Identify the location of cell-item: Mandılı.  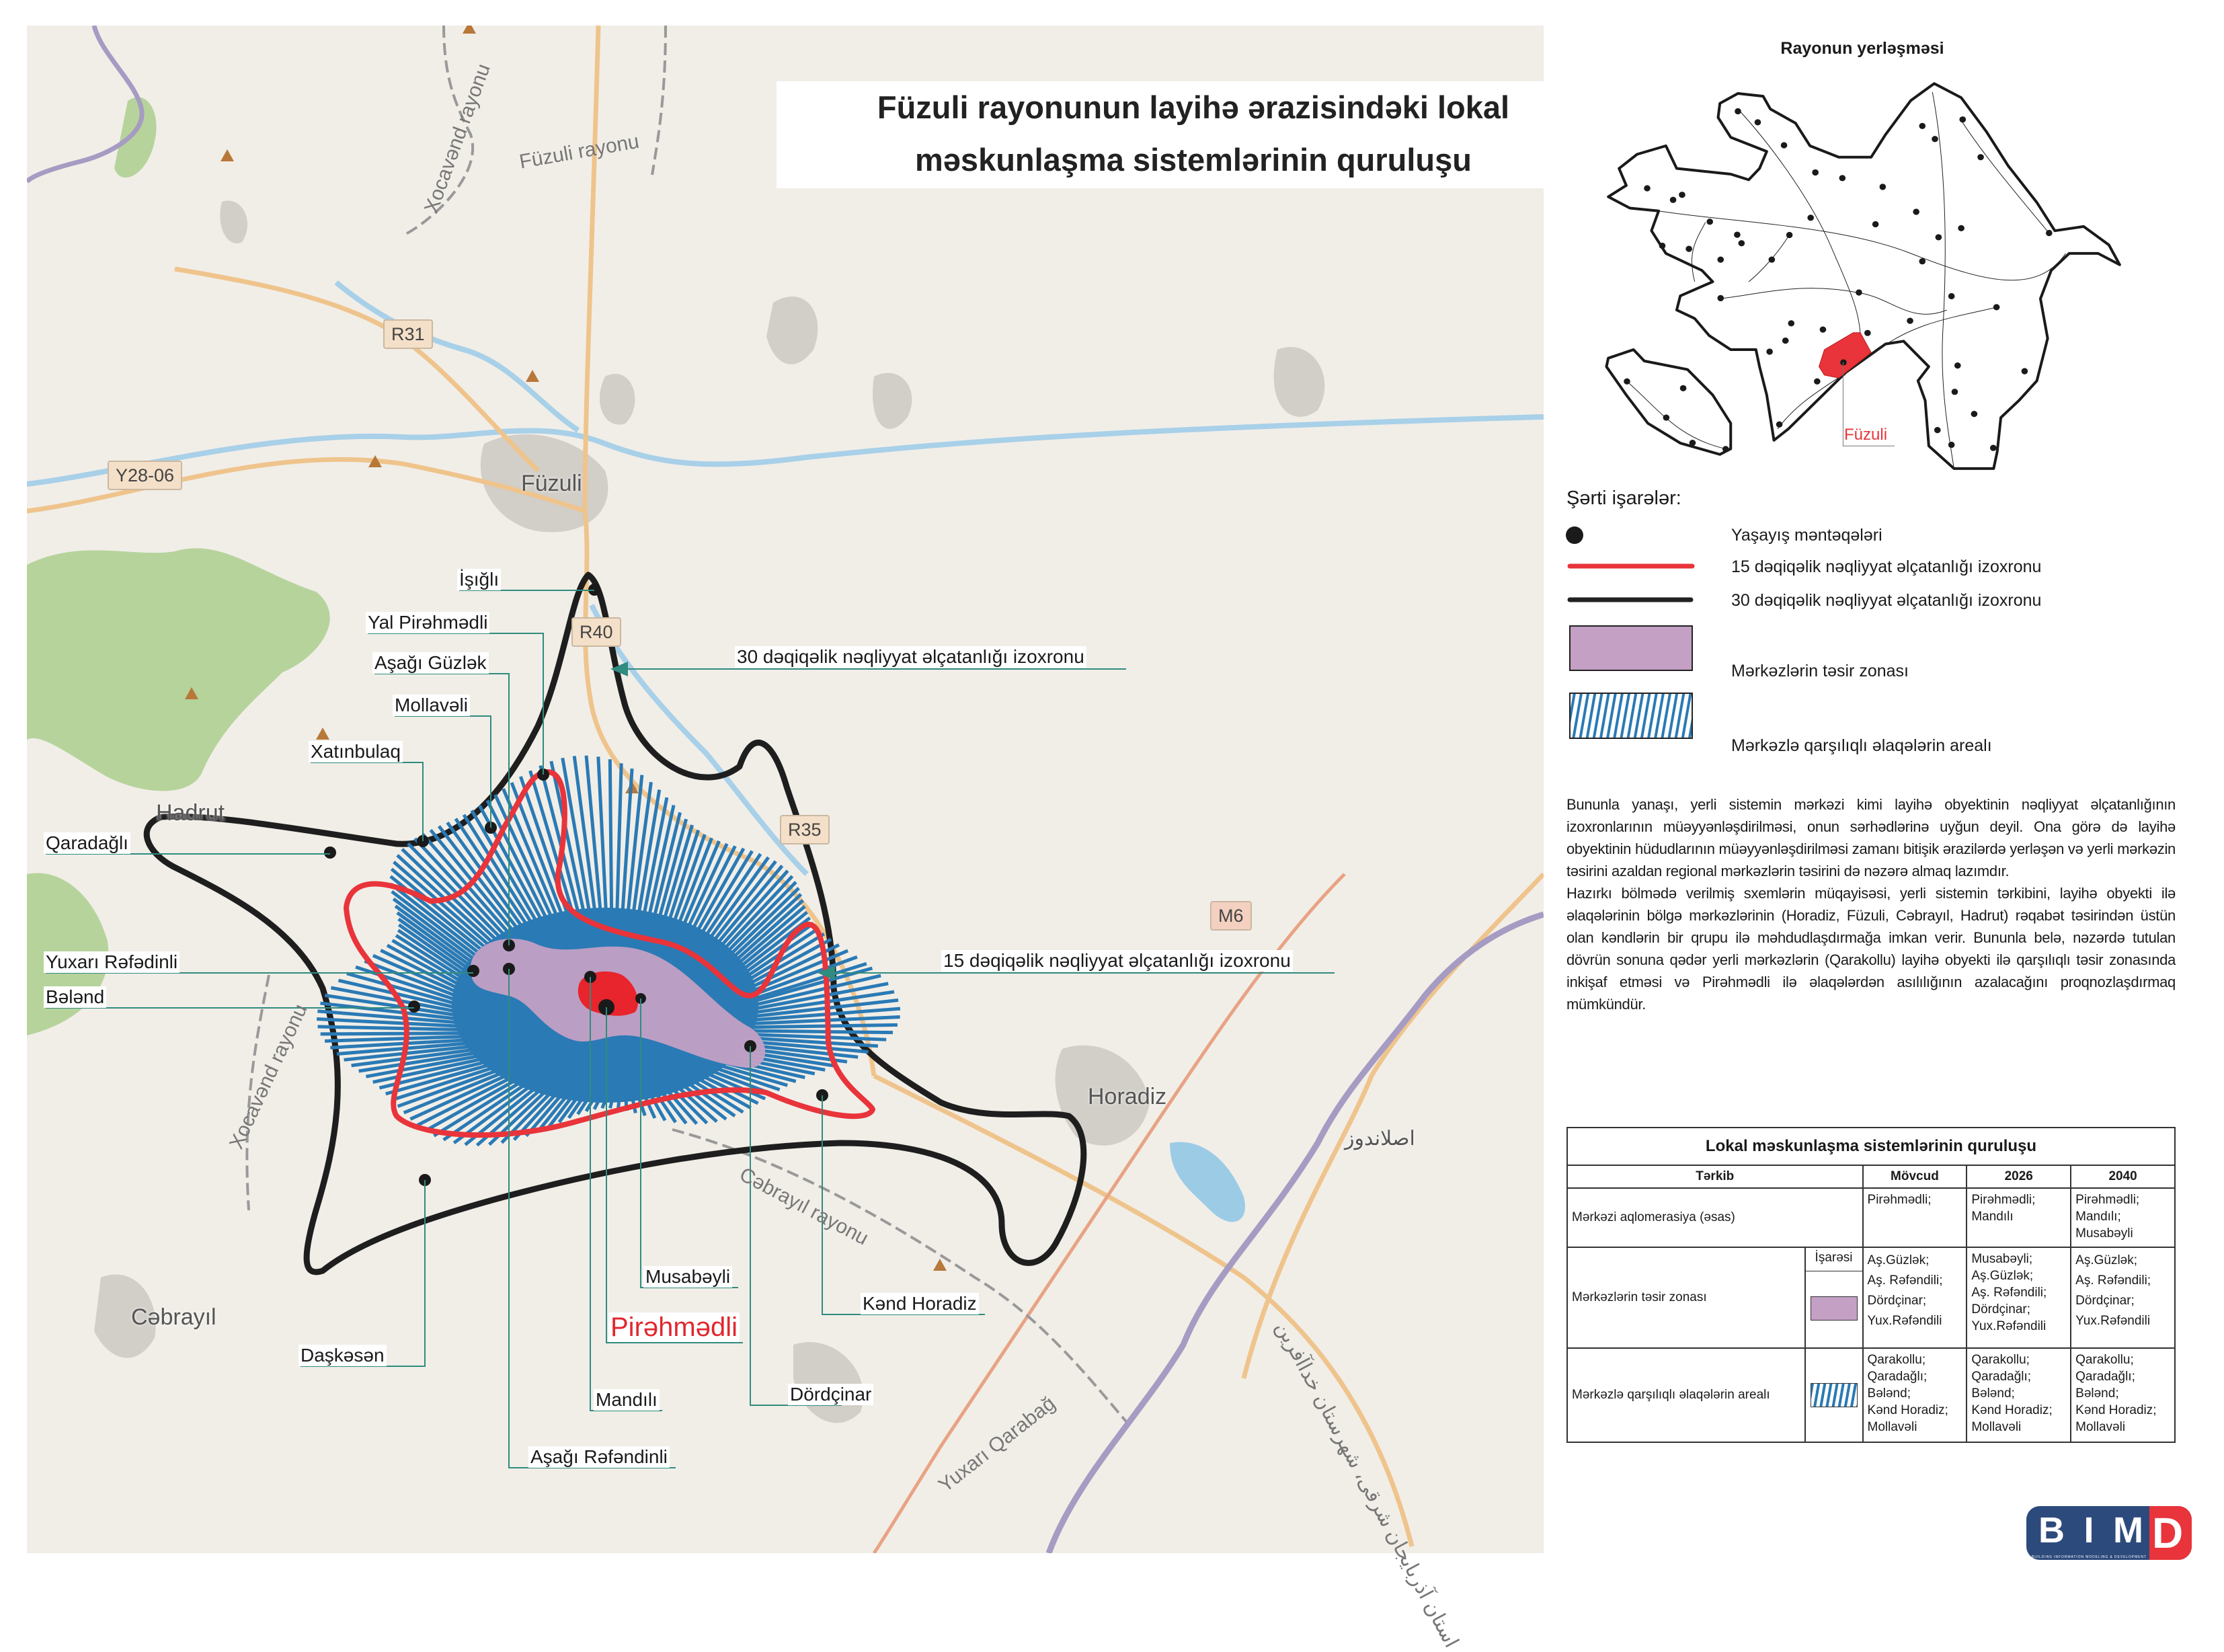
(1992, 1217).